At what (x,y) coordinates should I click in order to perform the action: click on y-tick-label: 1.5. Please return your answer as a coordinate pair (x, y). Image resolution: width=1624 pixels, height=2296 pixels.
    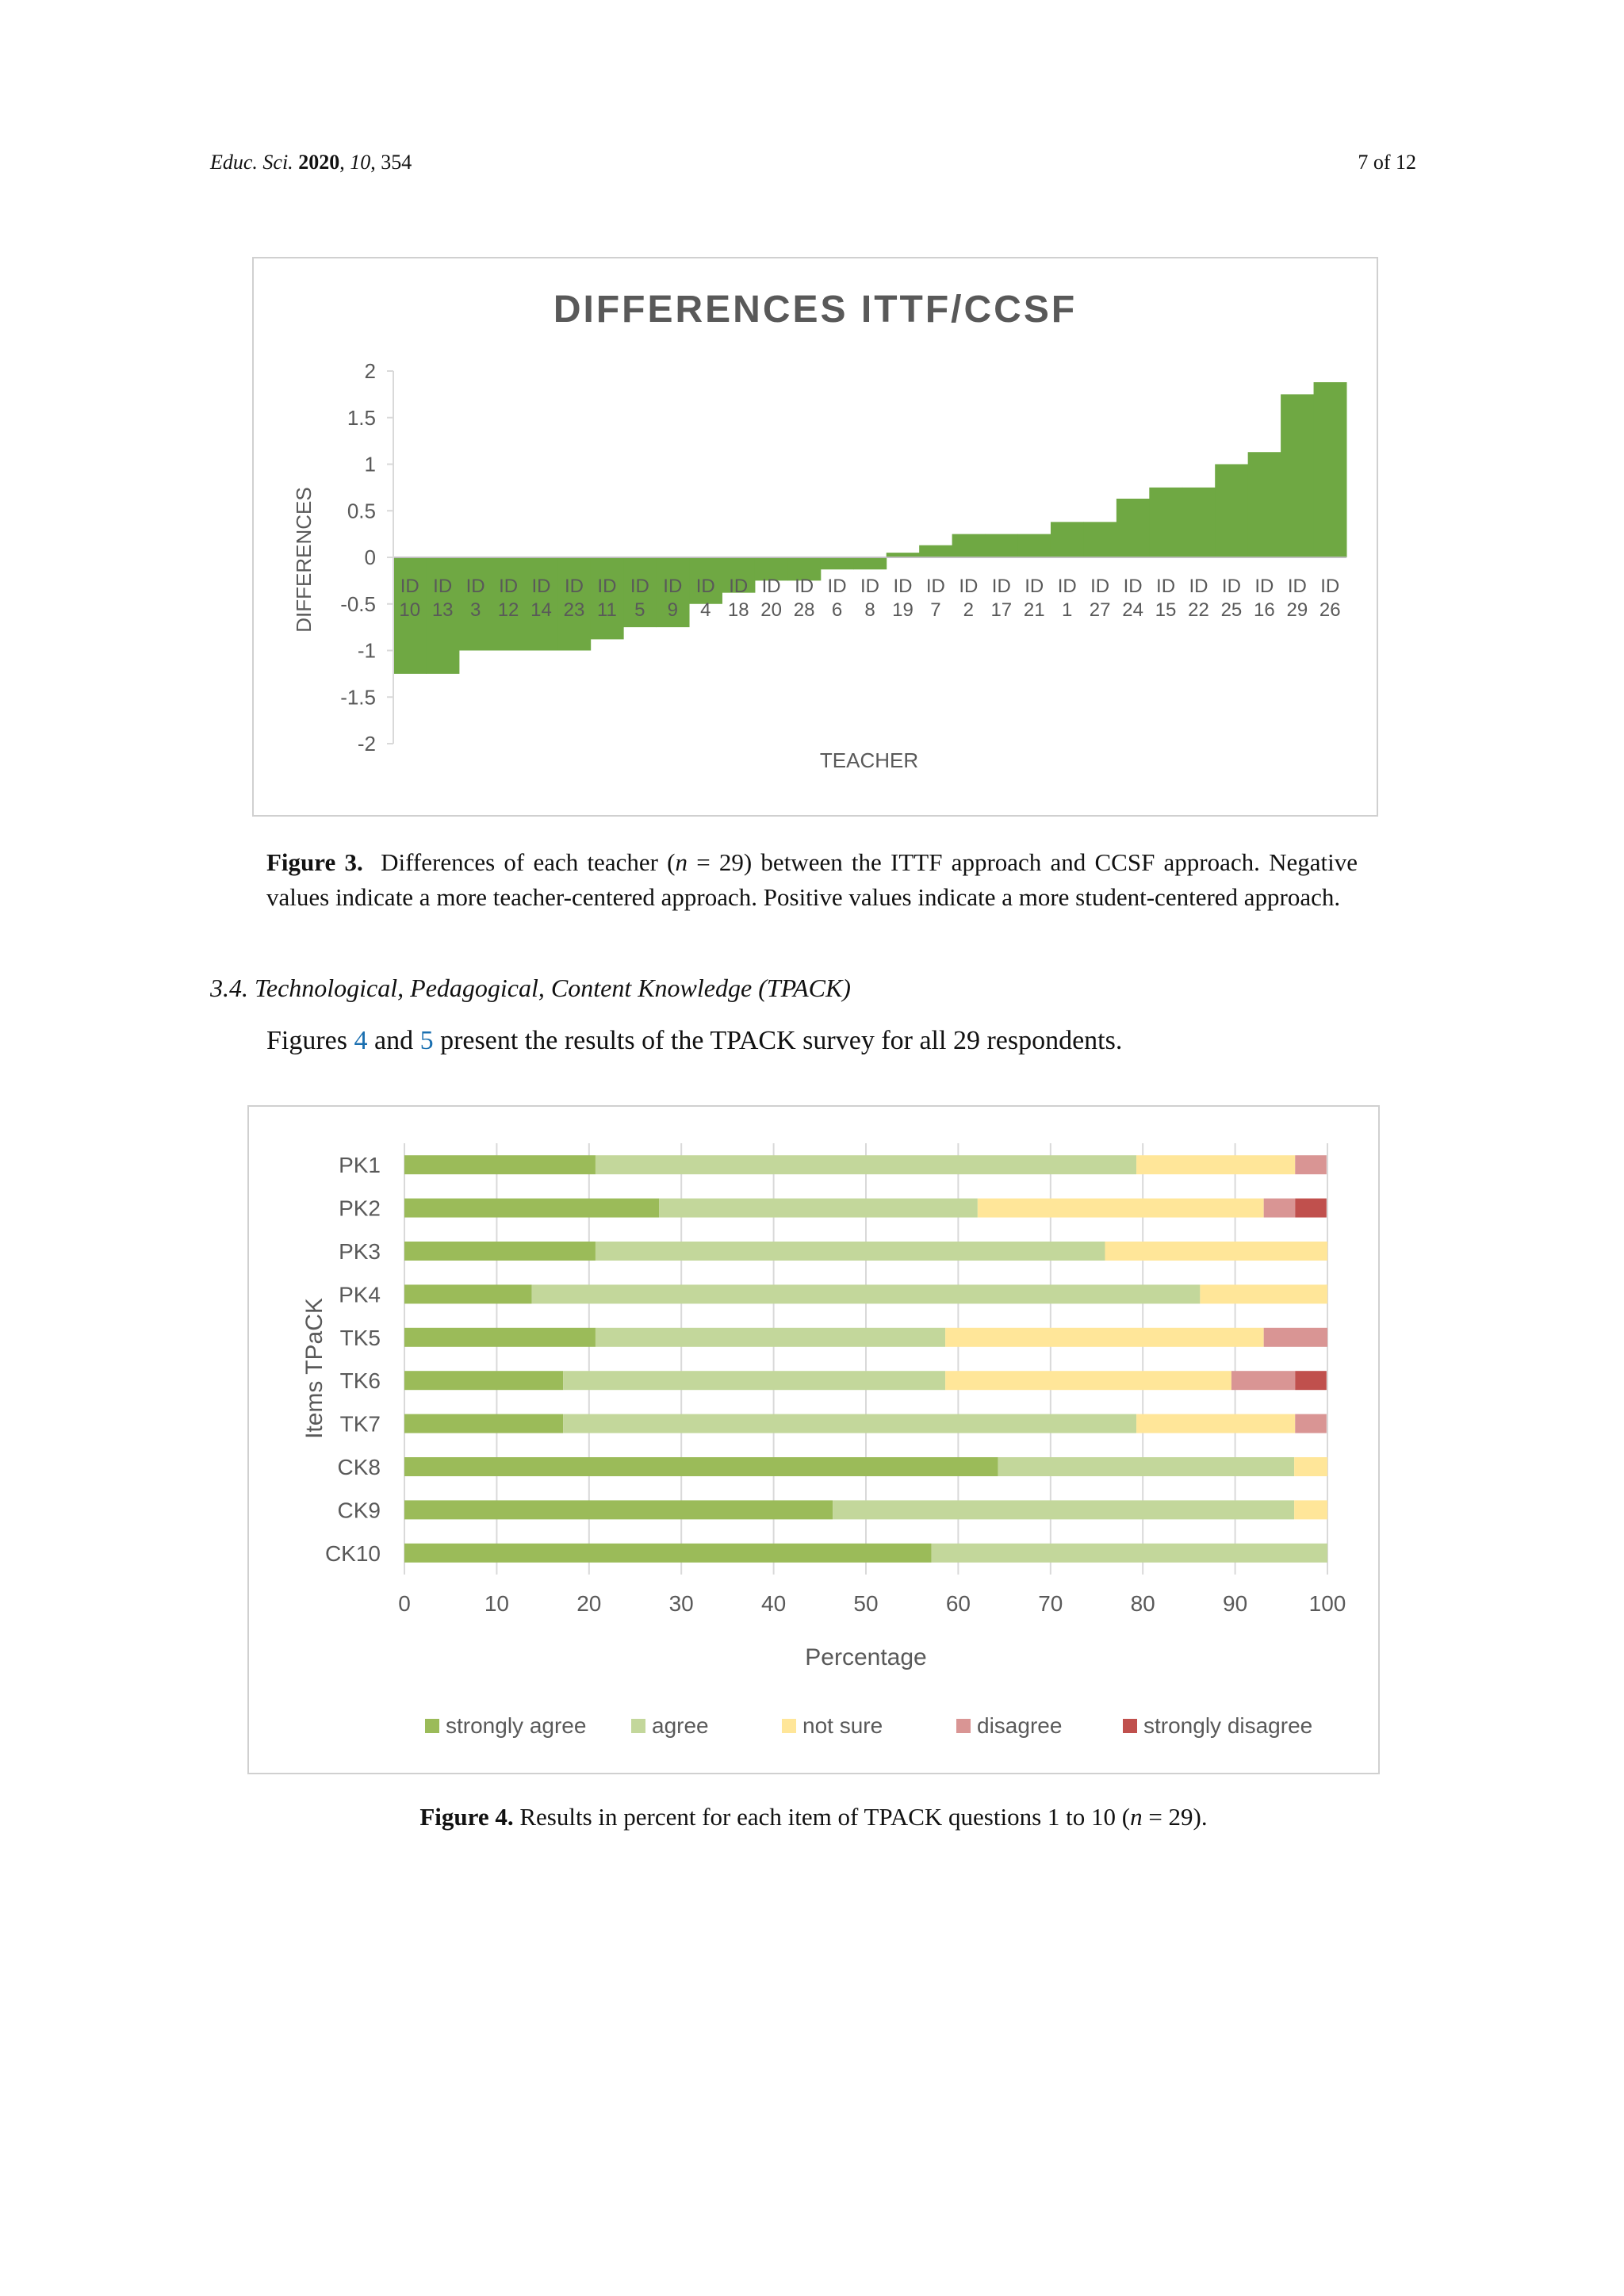
    Looking at the image, I should click on (361, 418).